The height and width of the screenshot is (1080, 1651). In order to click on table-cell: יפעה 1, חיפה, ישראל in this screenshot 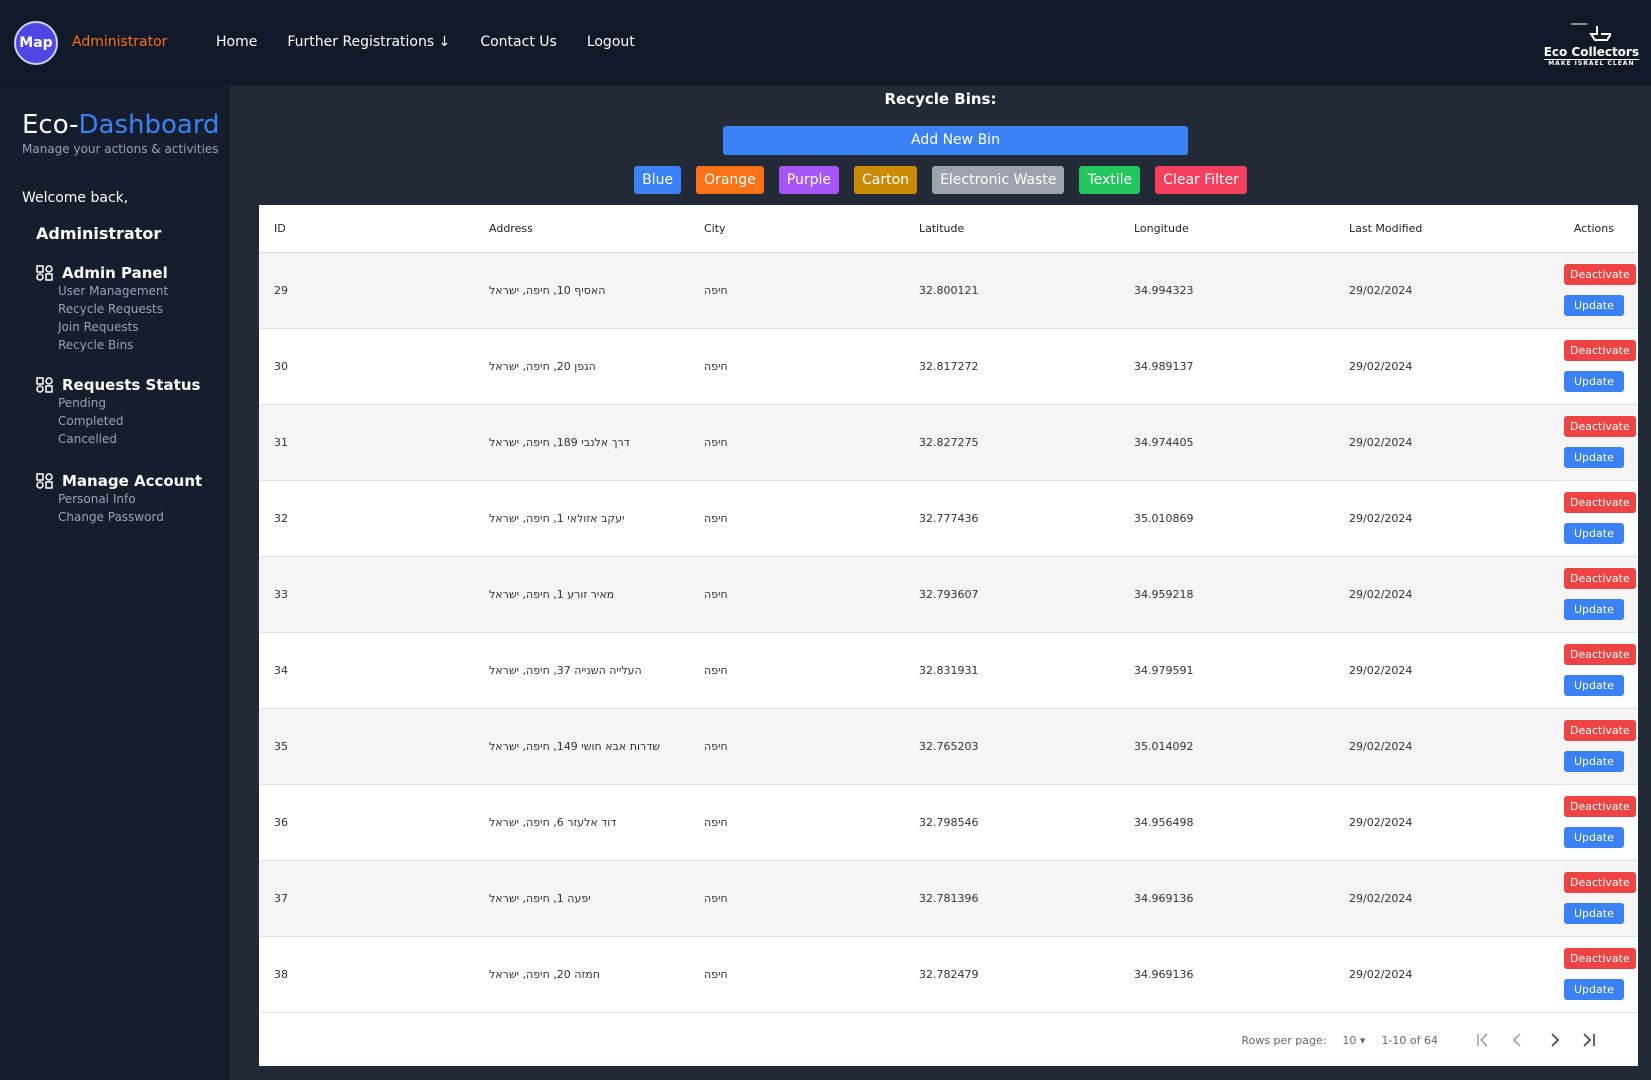, I will do `click(581, 898)`.